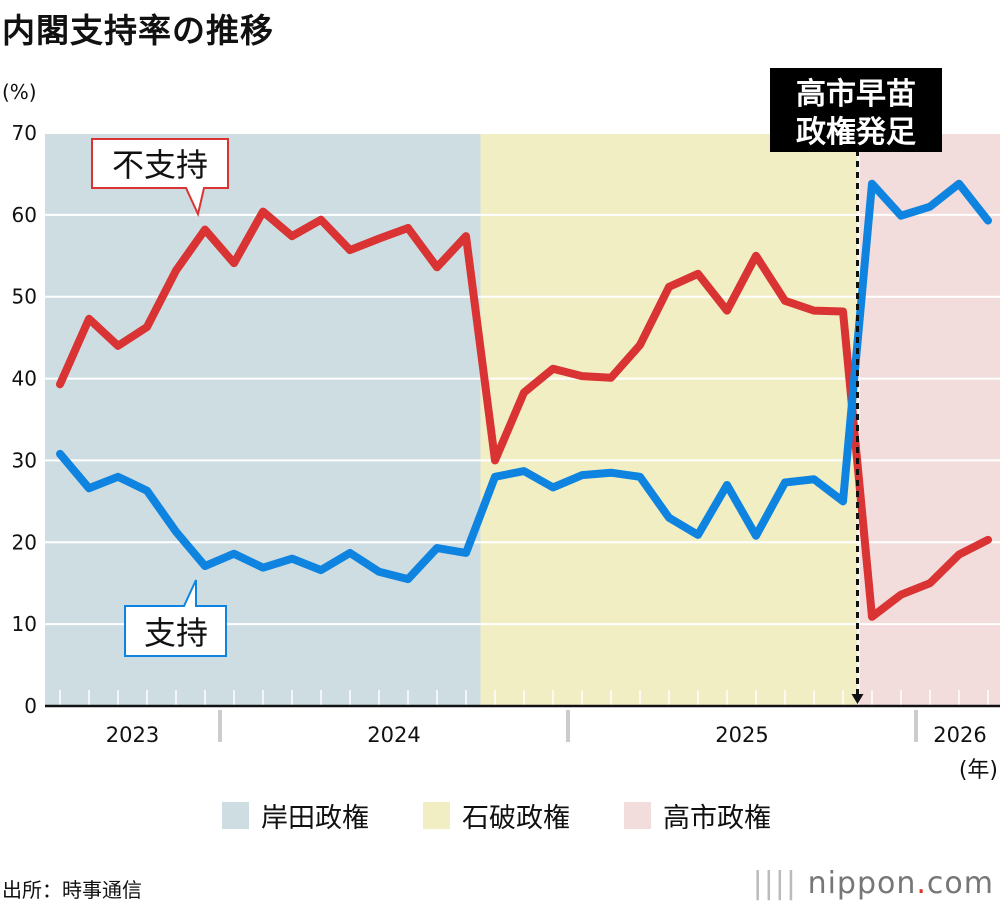  I want to click on year-label: 2025, so click(741, 735).